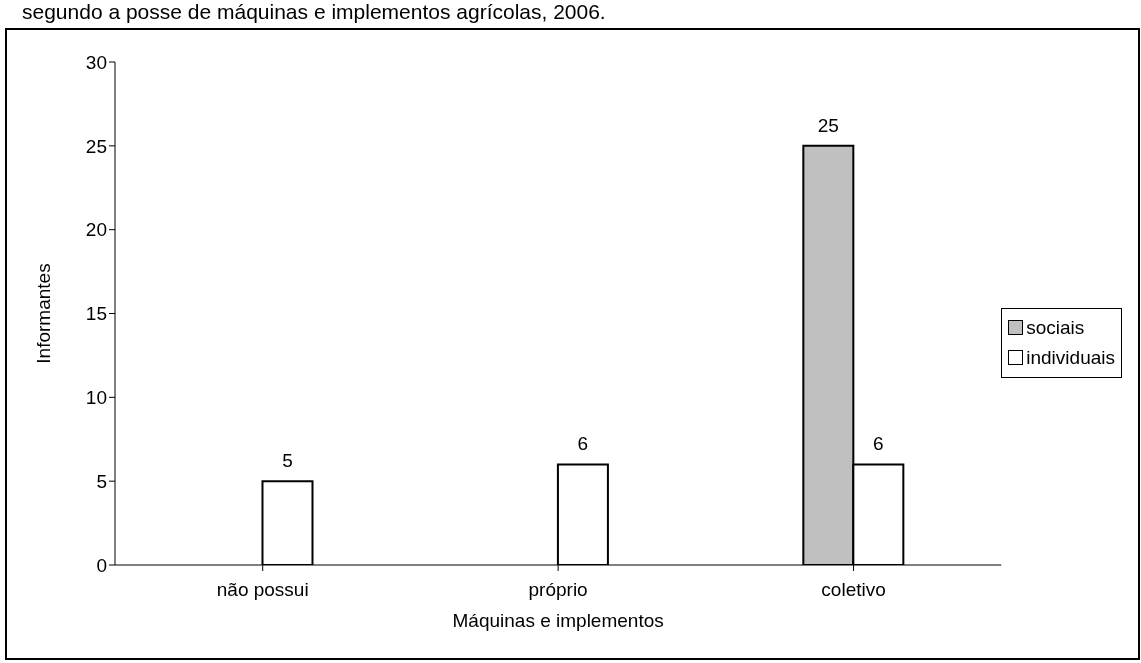 This screenshot has width=1141, height=663. What do you see at coordinates (558, 620) in the screenshot?
I see `x-axis-title: Máquinas e implementos` at bounding box center [558, 620].